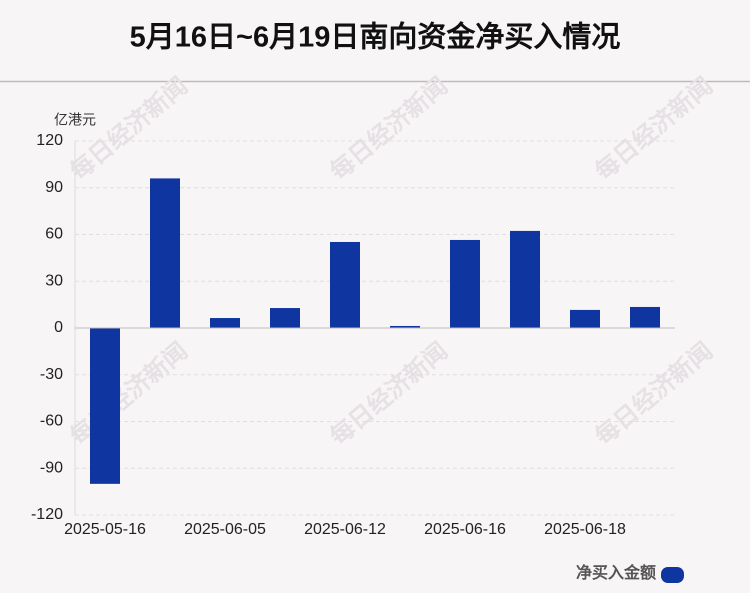 This screenshot has height=593, width=750. What do you see at coordinates (51, 374) in the screenshot?
I see `y-tick-label: -30` at bounding box center [51, 374].